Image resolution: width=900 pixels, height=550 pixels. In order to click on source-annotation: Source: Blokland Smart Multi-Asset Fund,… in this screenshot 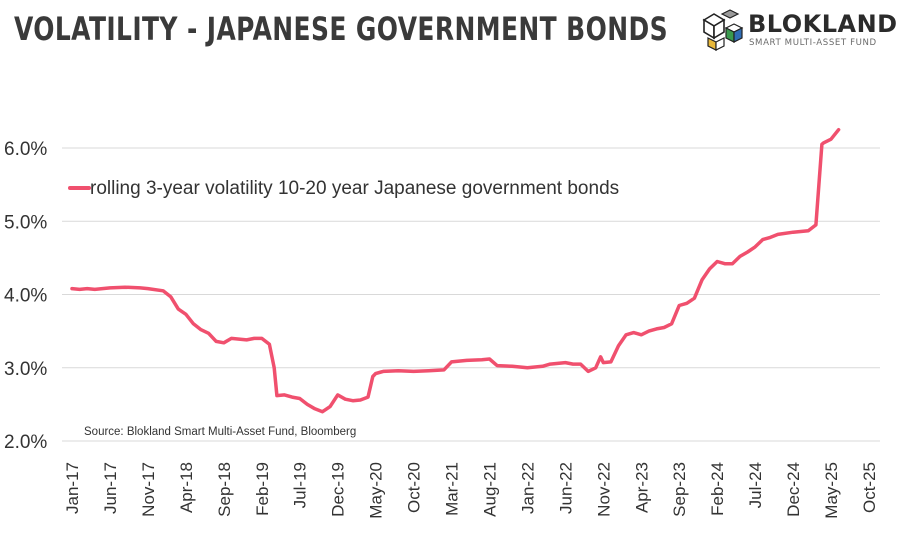, I will do `click(220, 432)`.